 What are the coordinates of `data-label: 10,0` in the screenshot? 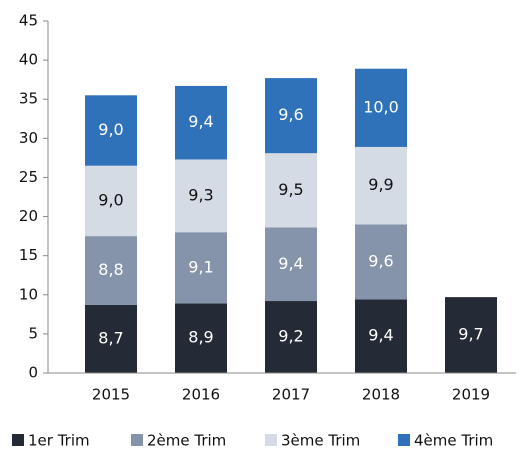 It's located at (381, 106).